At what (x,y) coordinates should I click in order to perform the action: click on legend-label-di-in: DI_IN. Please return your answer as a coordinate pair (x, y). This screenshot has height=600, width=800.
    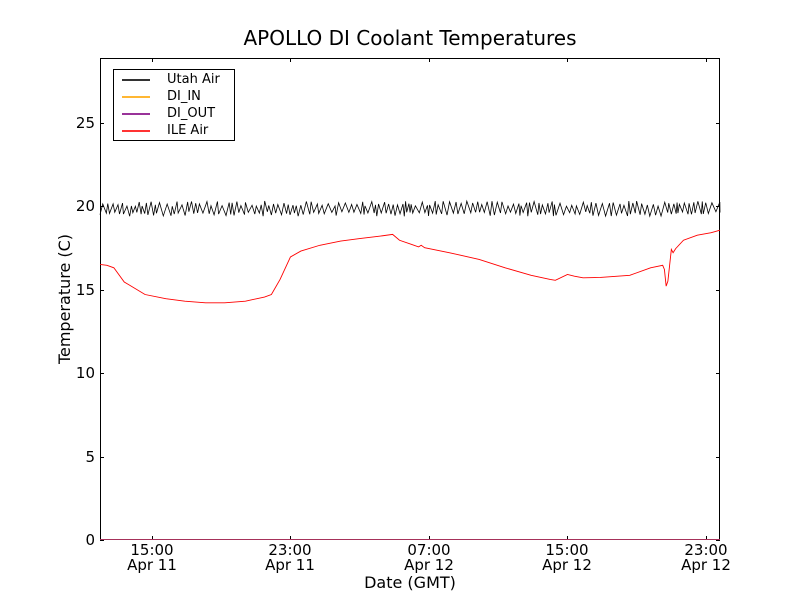
    Looking at the image, I should click on (184, 96).